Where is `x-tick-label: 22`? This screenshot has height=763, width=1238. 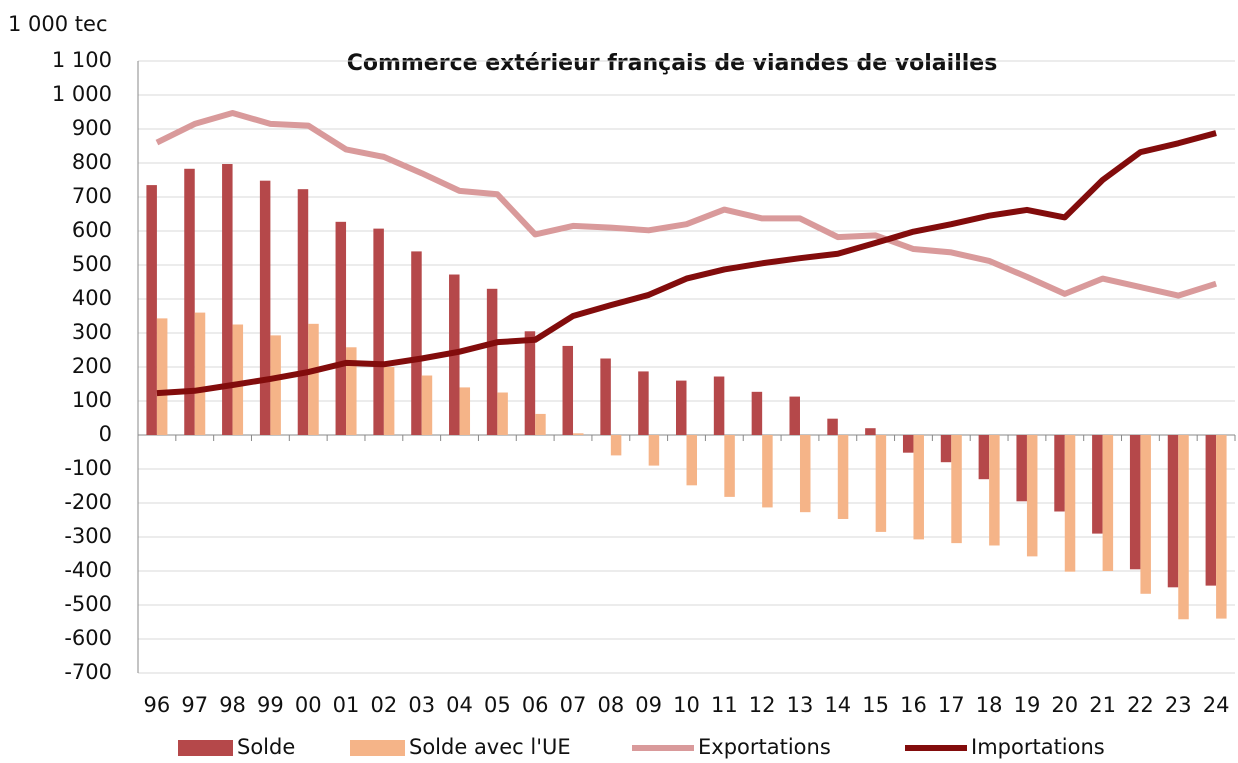
x-tick-label: 22 is located at coordinates (1140, 705).